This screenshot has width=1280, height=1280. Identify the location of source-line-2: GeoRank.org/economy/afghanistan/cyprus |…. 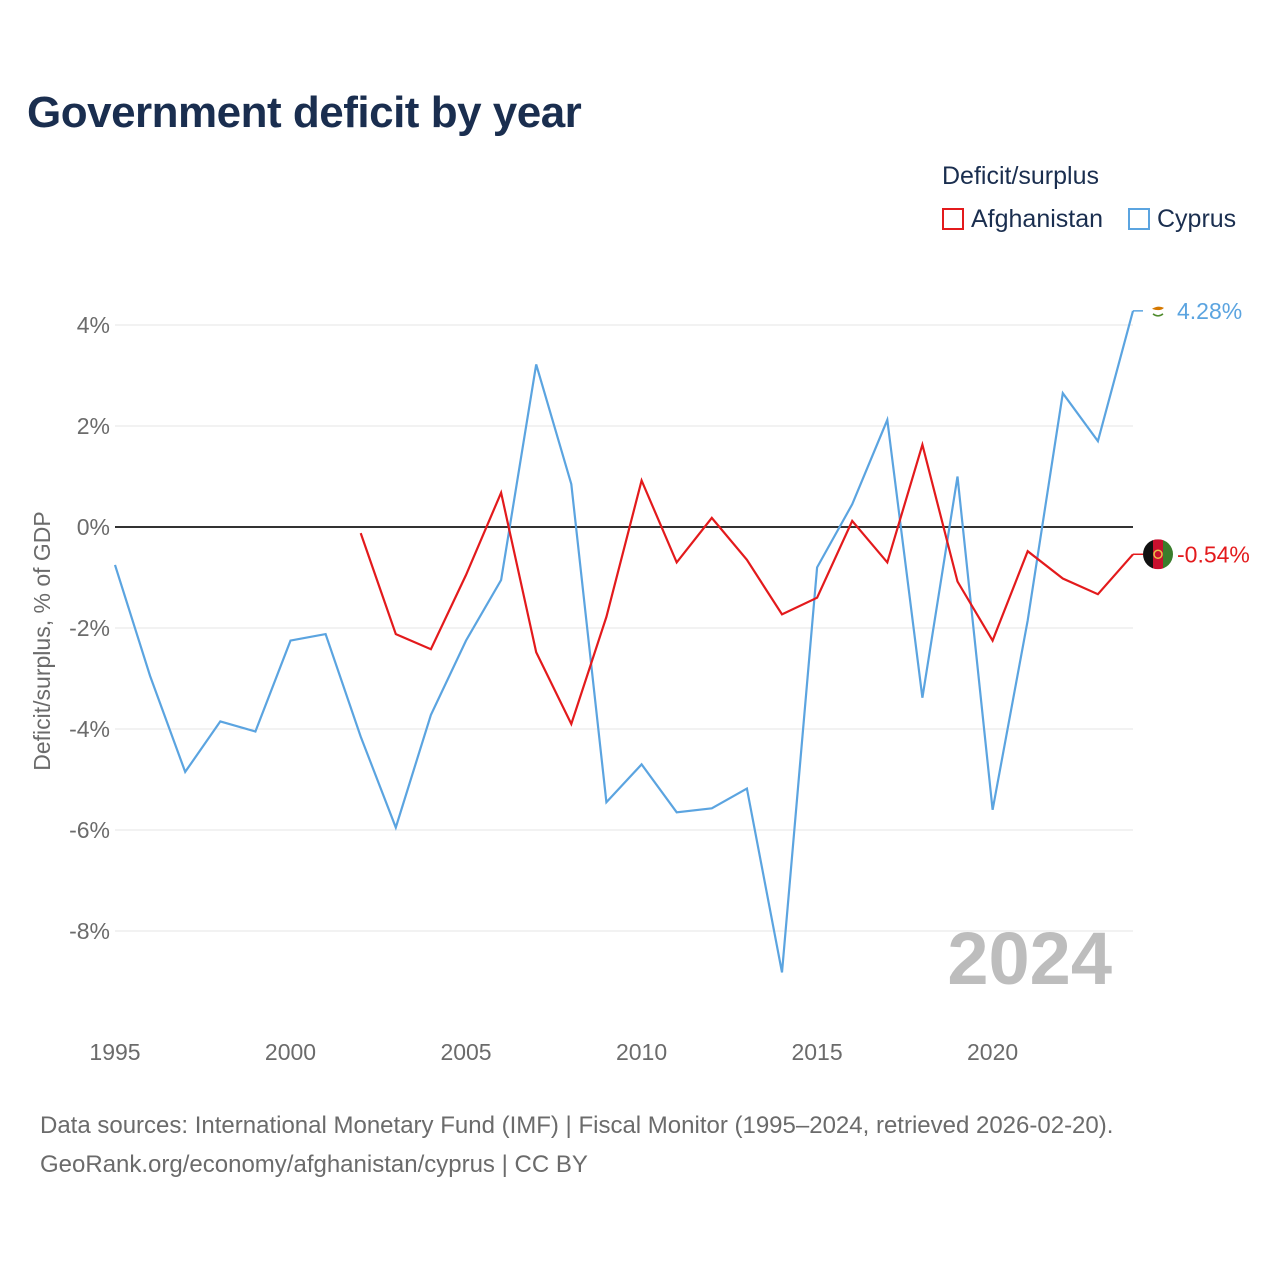
(314, 1164).